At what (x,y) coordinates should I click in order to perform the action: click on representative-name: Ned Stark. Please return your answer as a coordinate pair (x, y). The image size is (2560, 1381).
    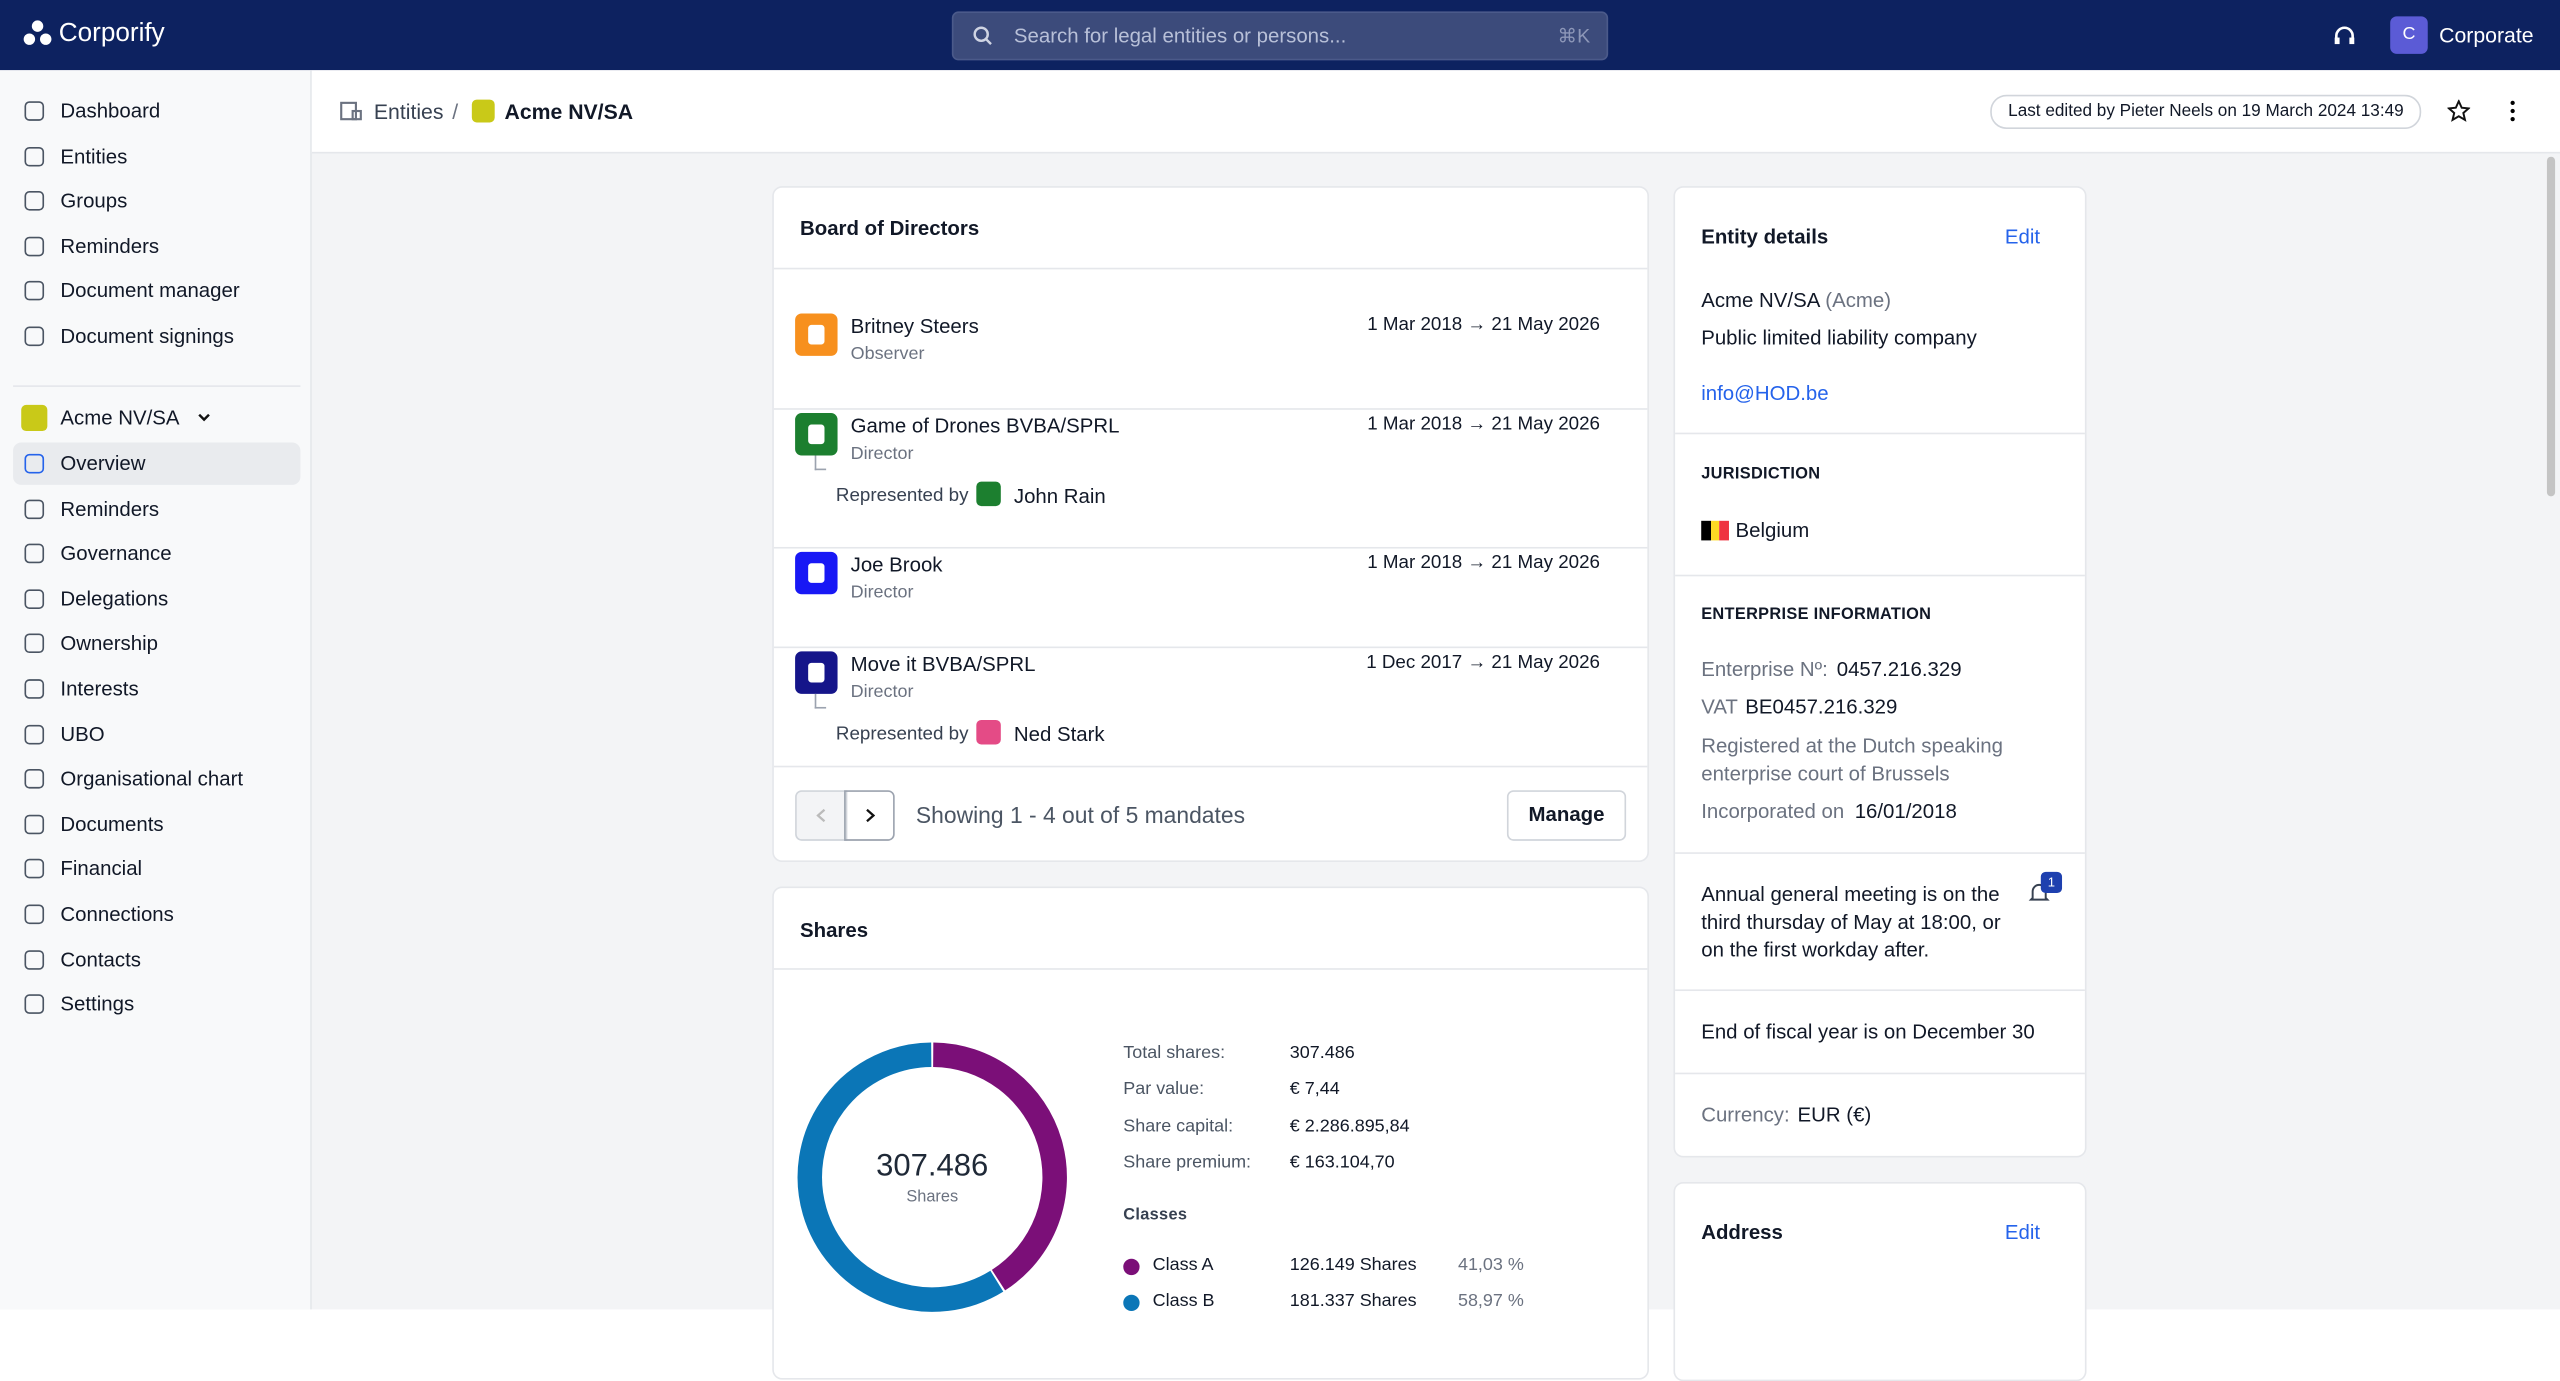
    Looking at the image, I should click on (1059, 735).